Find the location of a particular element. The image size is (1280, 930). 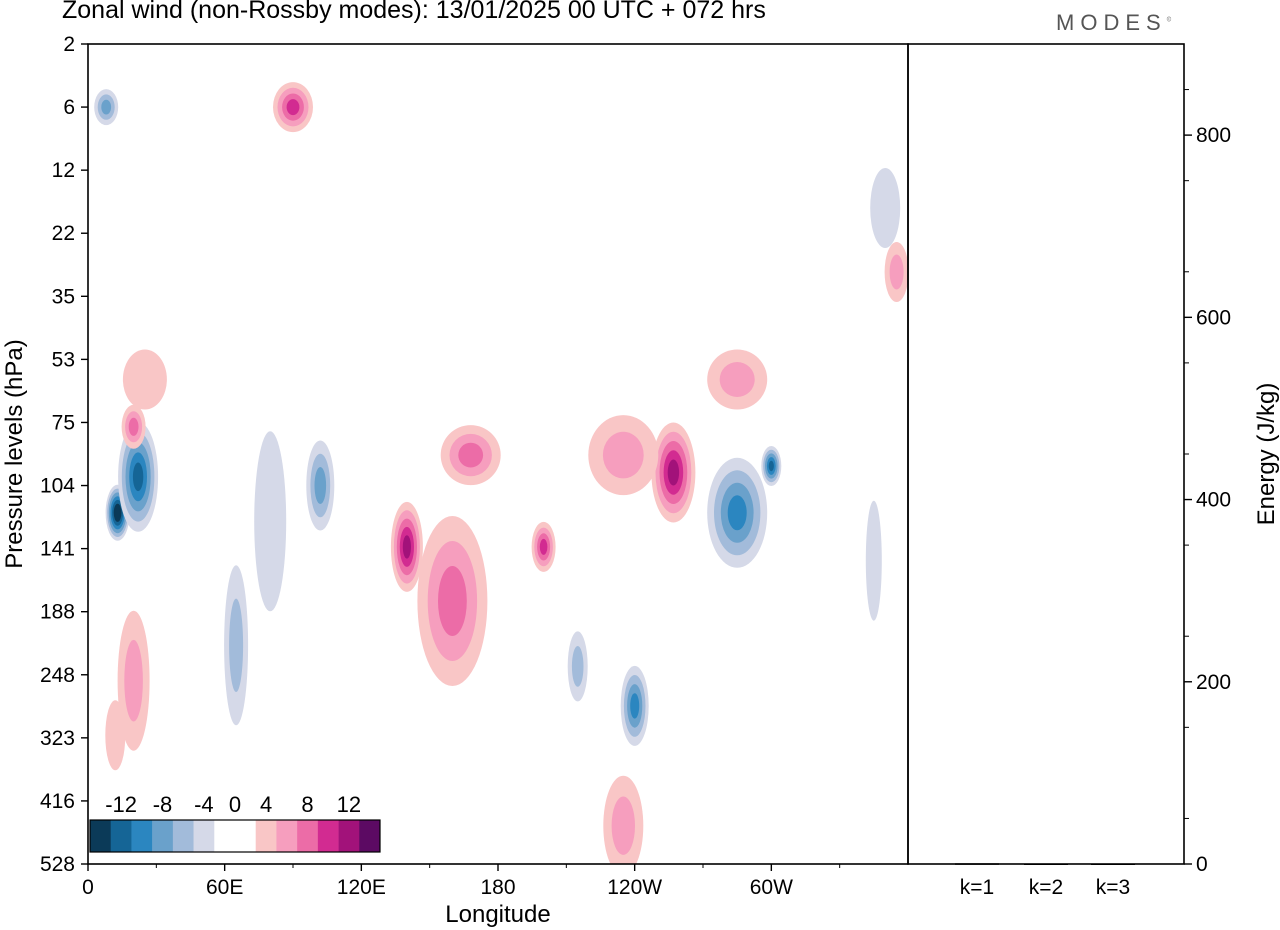

pressure-tick-label: 528 is located at coordinates (57, 864).